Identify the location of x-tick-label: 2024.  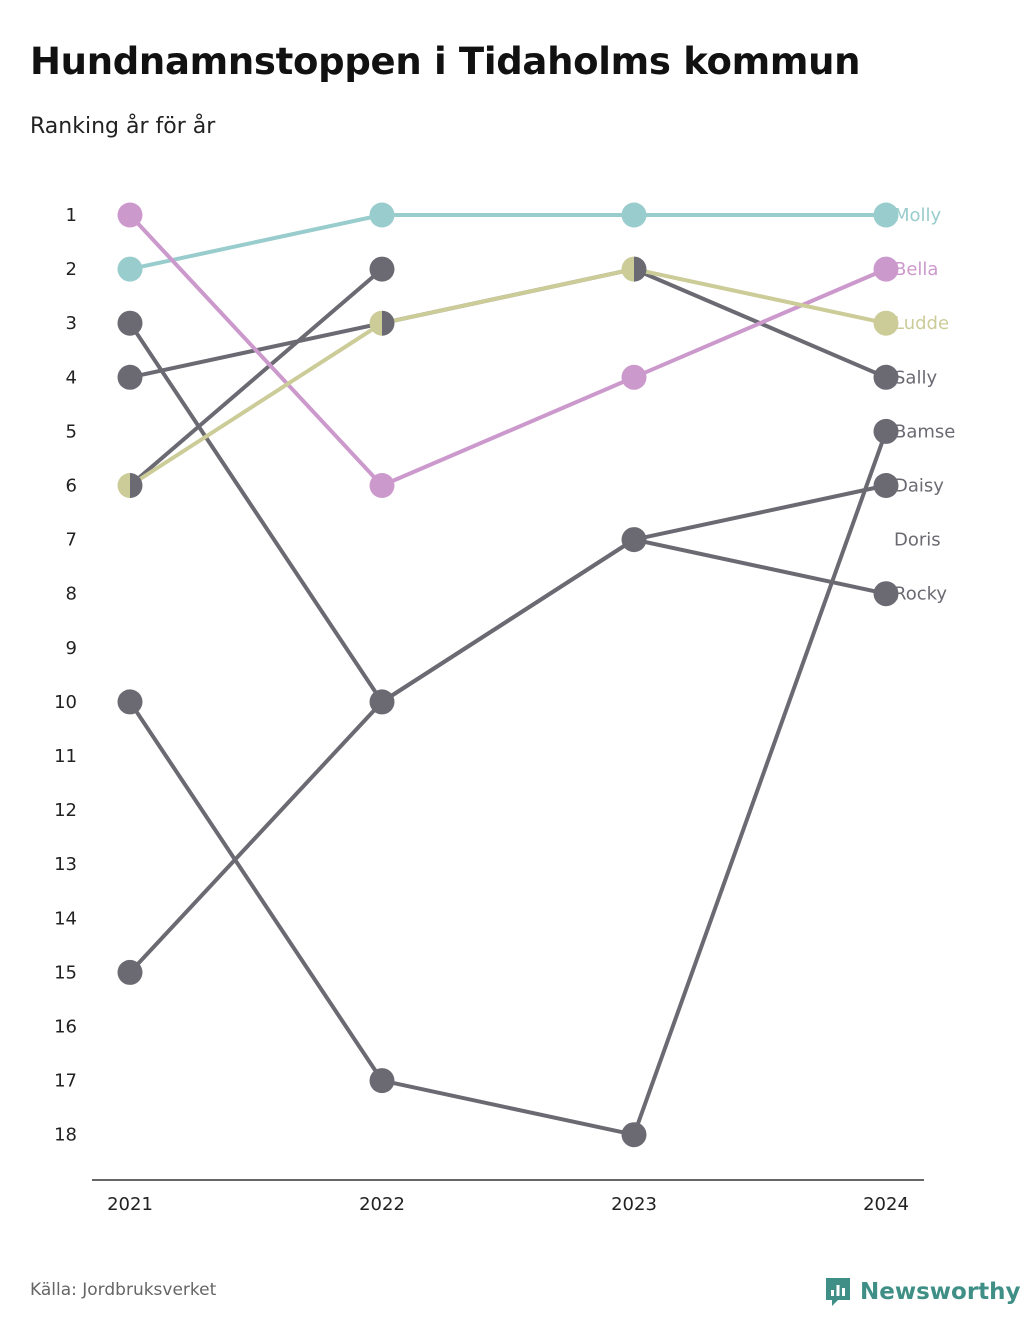
(886, 1204).